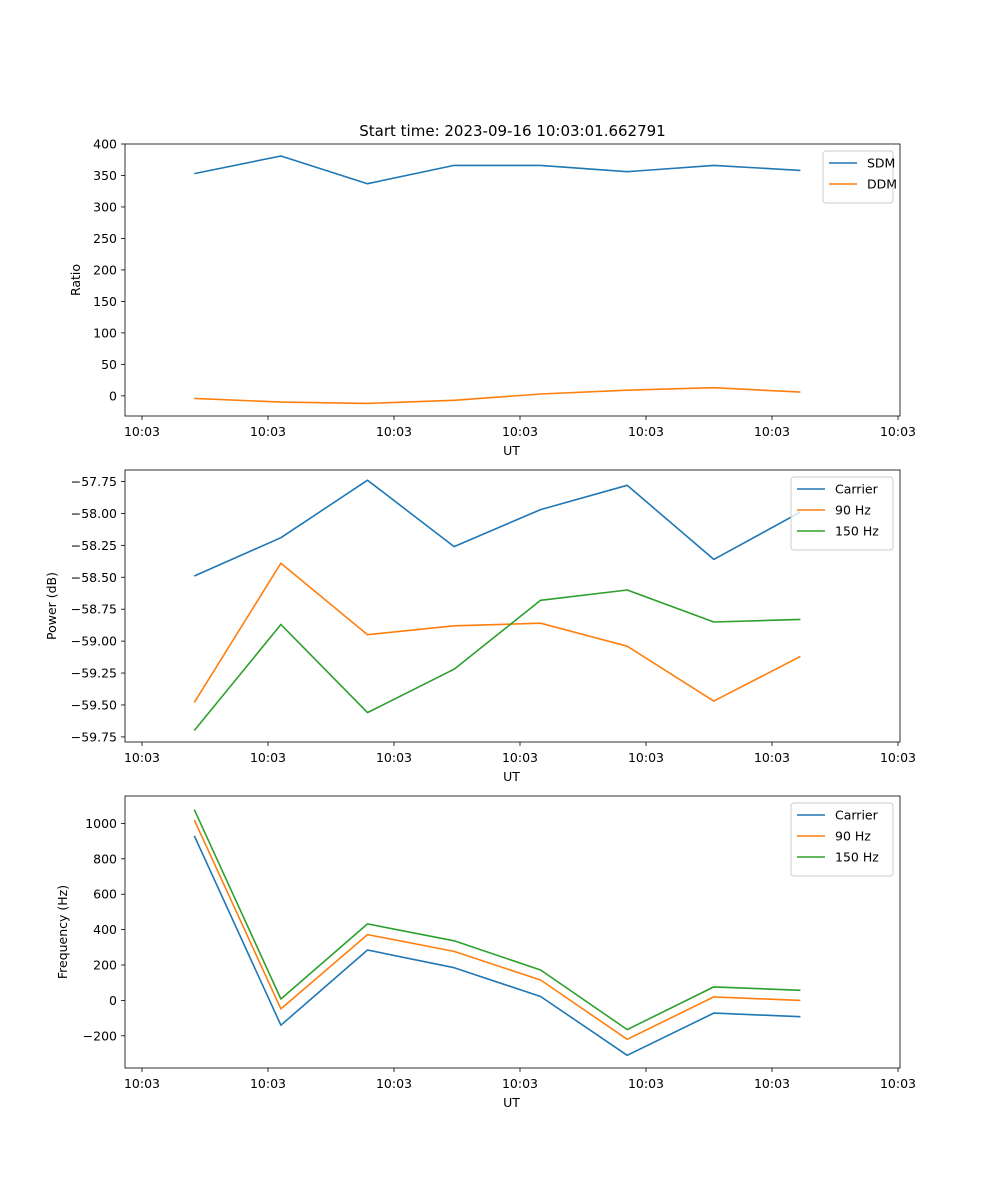  Describe the element at coordinates (512, 131) in the screenshot. I see `chart-title: Start time: 2023-09-16 10:03:01.662791` at that location.